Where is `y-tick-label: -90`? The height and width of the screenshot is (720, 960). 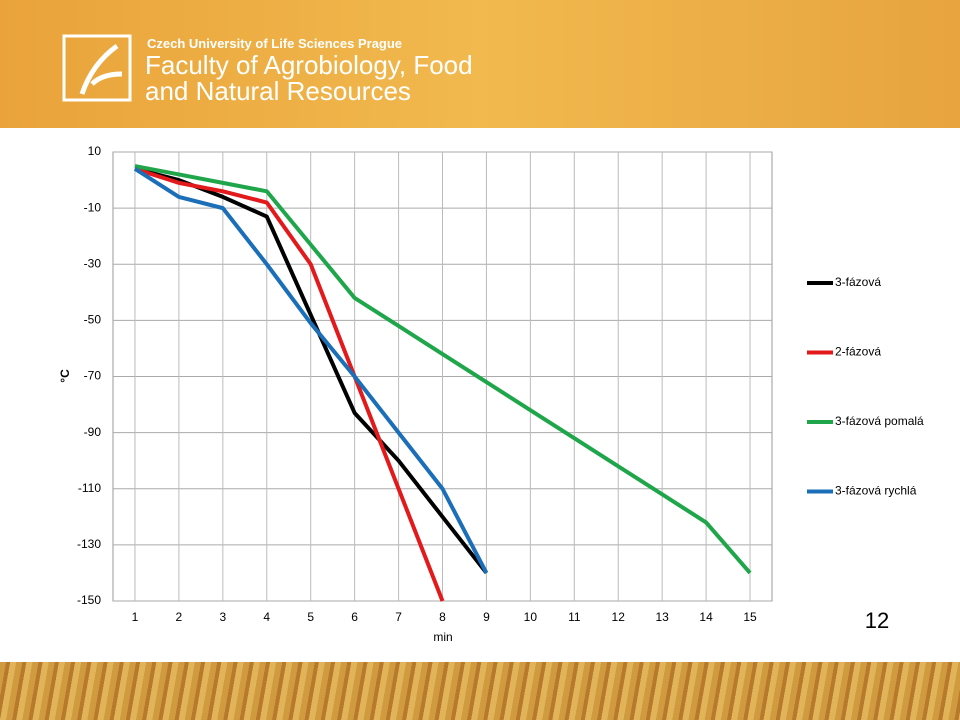 y-tick-label: -90 is located at coordinates (93, 432).